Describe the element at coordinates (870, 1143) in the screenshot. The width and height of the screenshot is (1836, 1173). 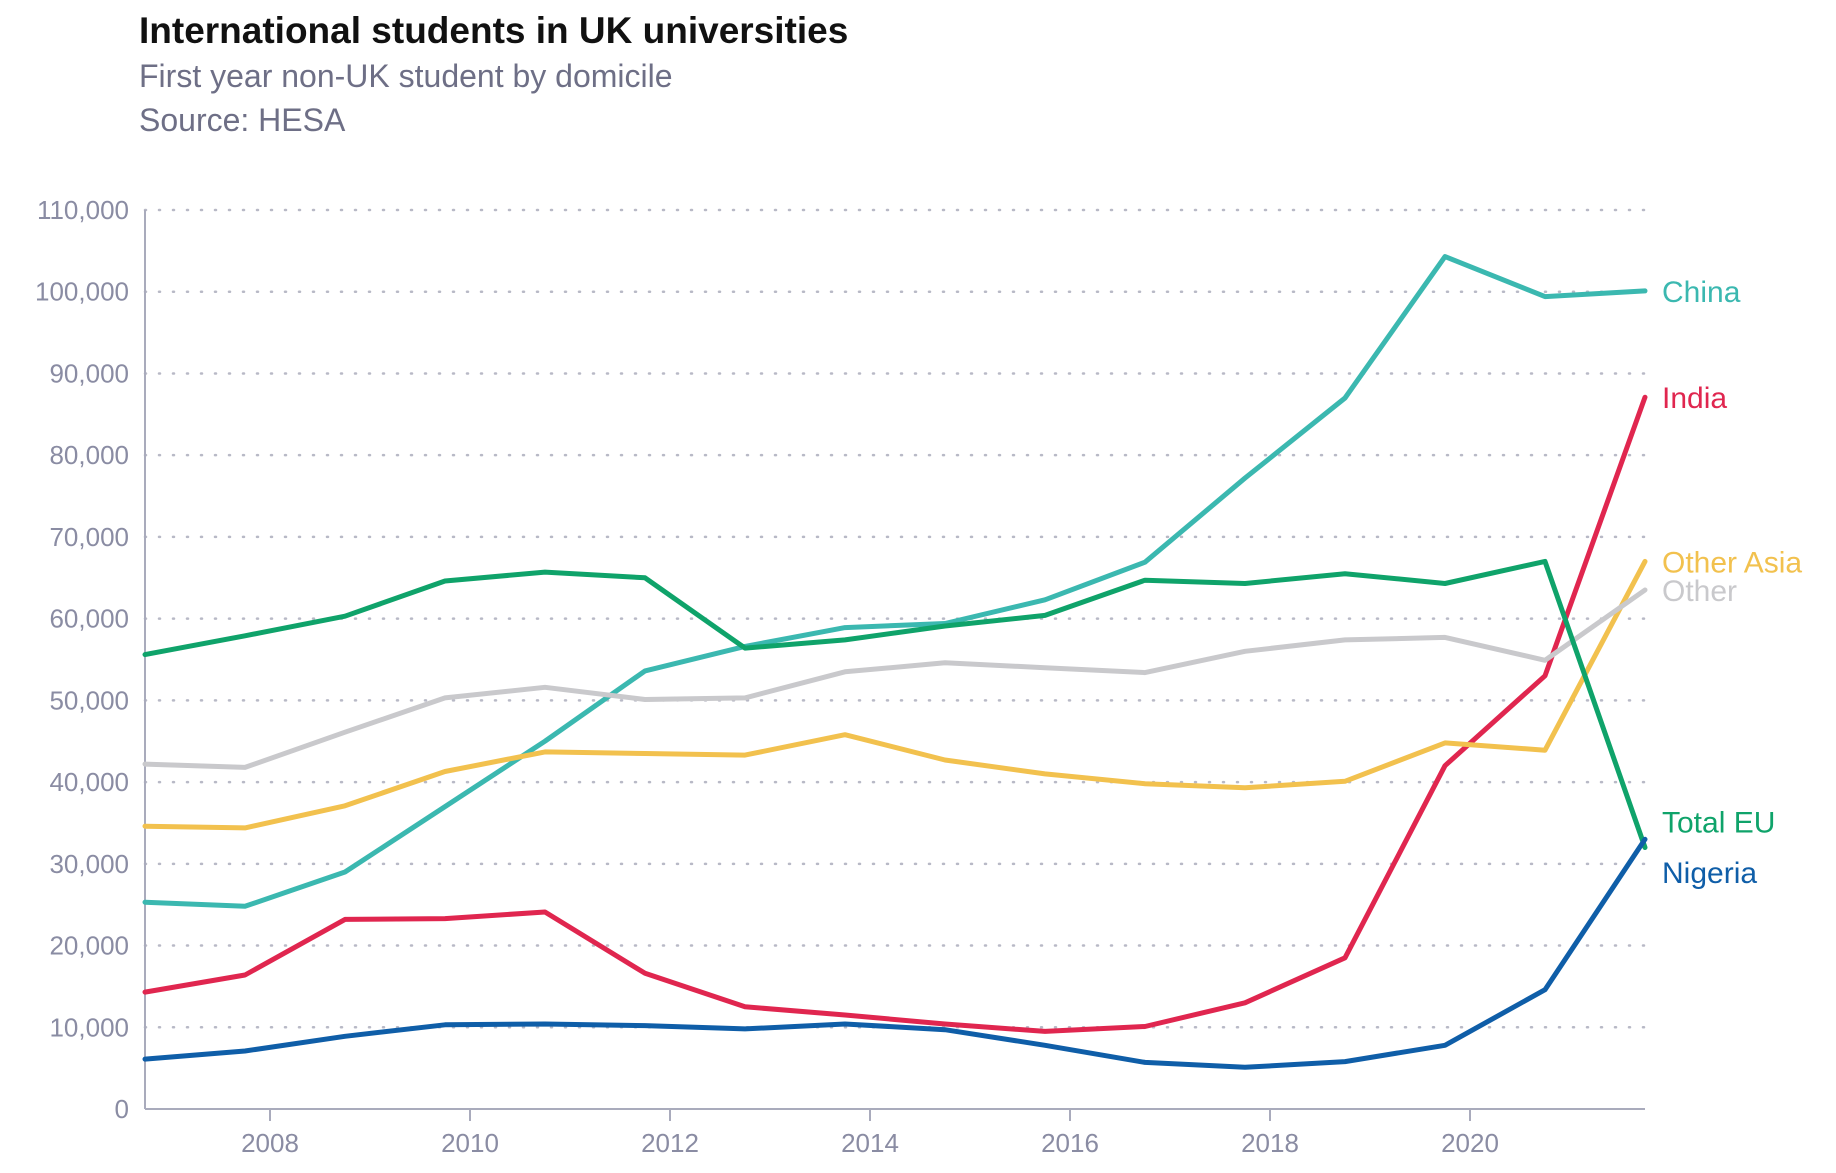
I see `x-tick-label: 2014` at that location.